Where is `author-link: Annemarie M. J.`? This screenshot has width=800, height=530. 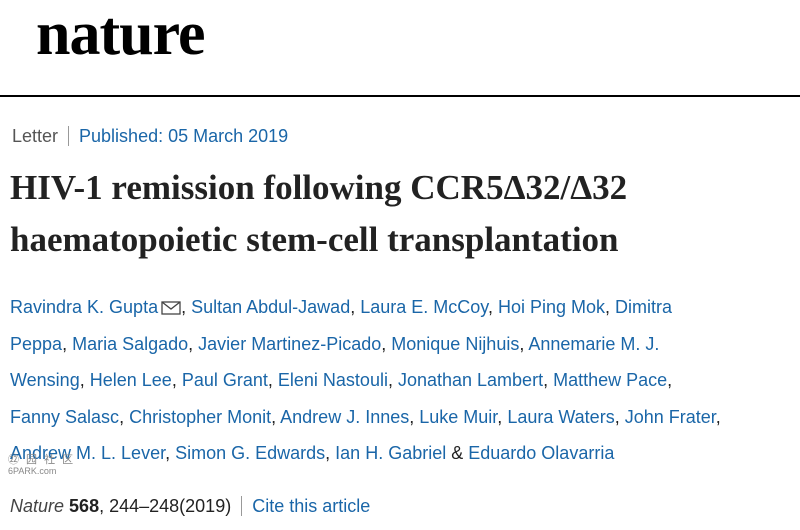
author-link: Annemarie M. J. is located at coordinates (594, 343).